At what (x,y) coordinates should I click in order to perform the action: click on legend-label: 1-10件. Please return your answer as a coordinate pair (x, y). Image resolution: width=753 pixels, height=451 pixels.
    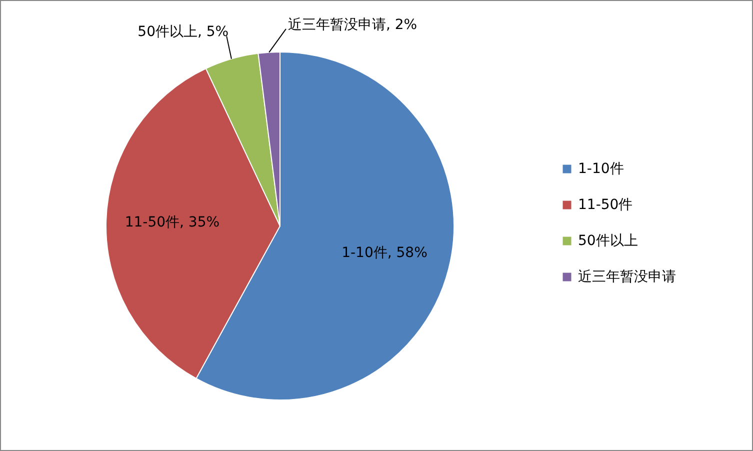
    Looking at the image, I should click on (601, 169).